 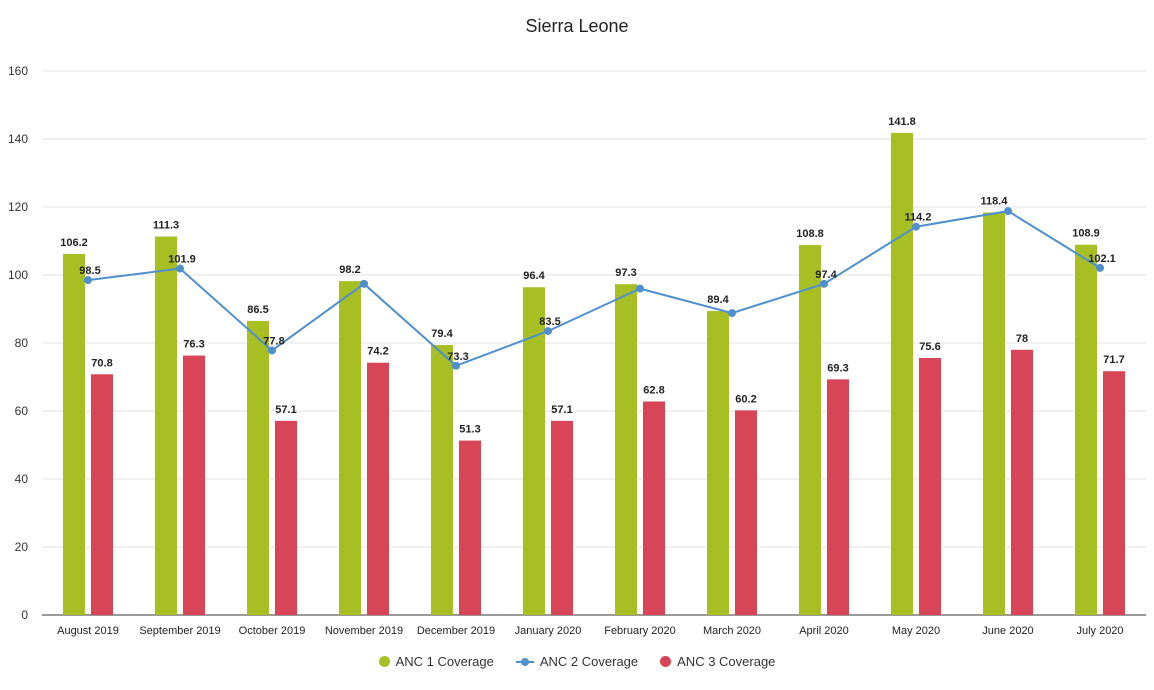 What do you see at coordinates (377, 352) in the screenshot?
I see `data-label-anc3: 74.2` at bounding box center [377, 352].